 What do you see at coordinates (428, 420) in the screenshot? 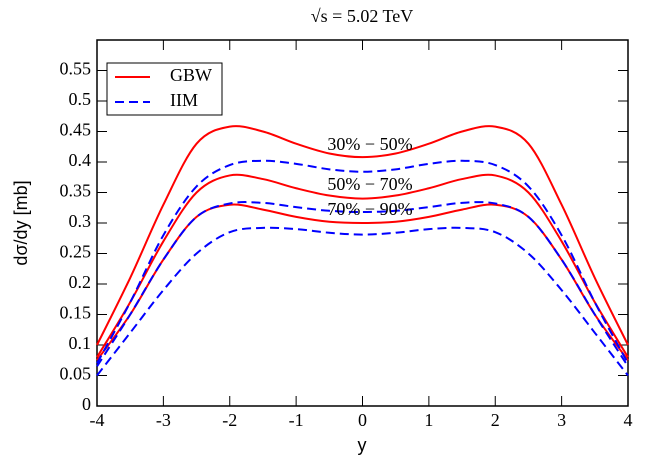
I see `x-tick-label: 1` at bounding box center [428, 420].